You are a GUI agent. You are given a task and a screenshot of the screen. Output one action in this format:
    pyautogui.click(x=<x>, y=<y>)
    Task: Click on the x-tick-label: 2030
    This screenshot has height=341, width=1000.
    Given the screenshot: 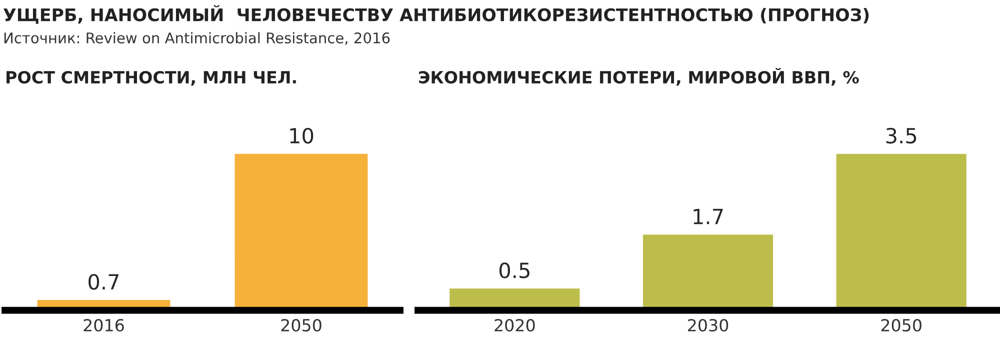 What is the action you would take?
    pyautogui.click(x=708, y=325)
    